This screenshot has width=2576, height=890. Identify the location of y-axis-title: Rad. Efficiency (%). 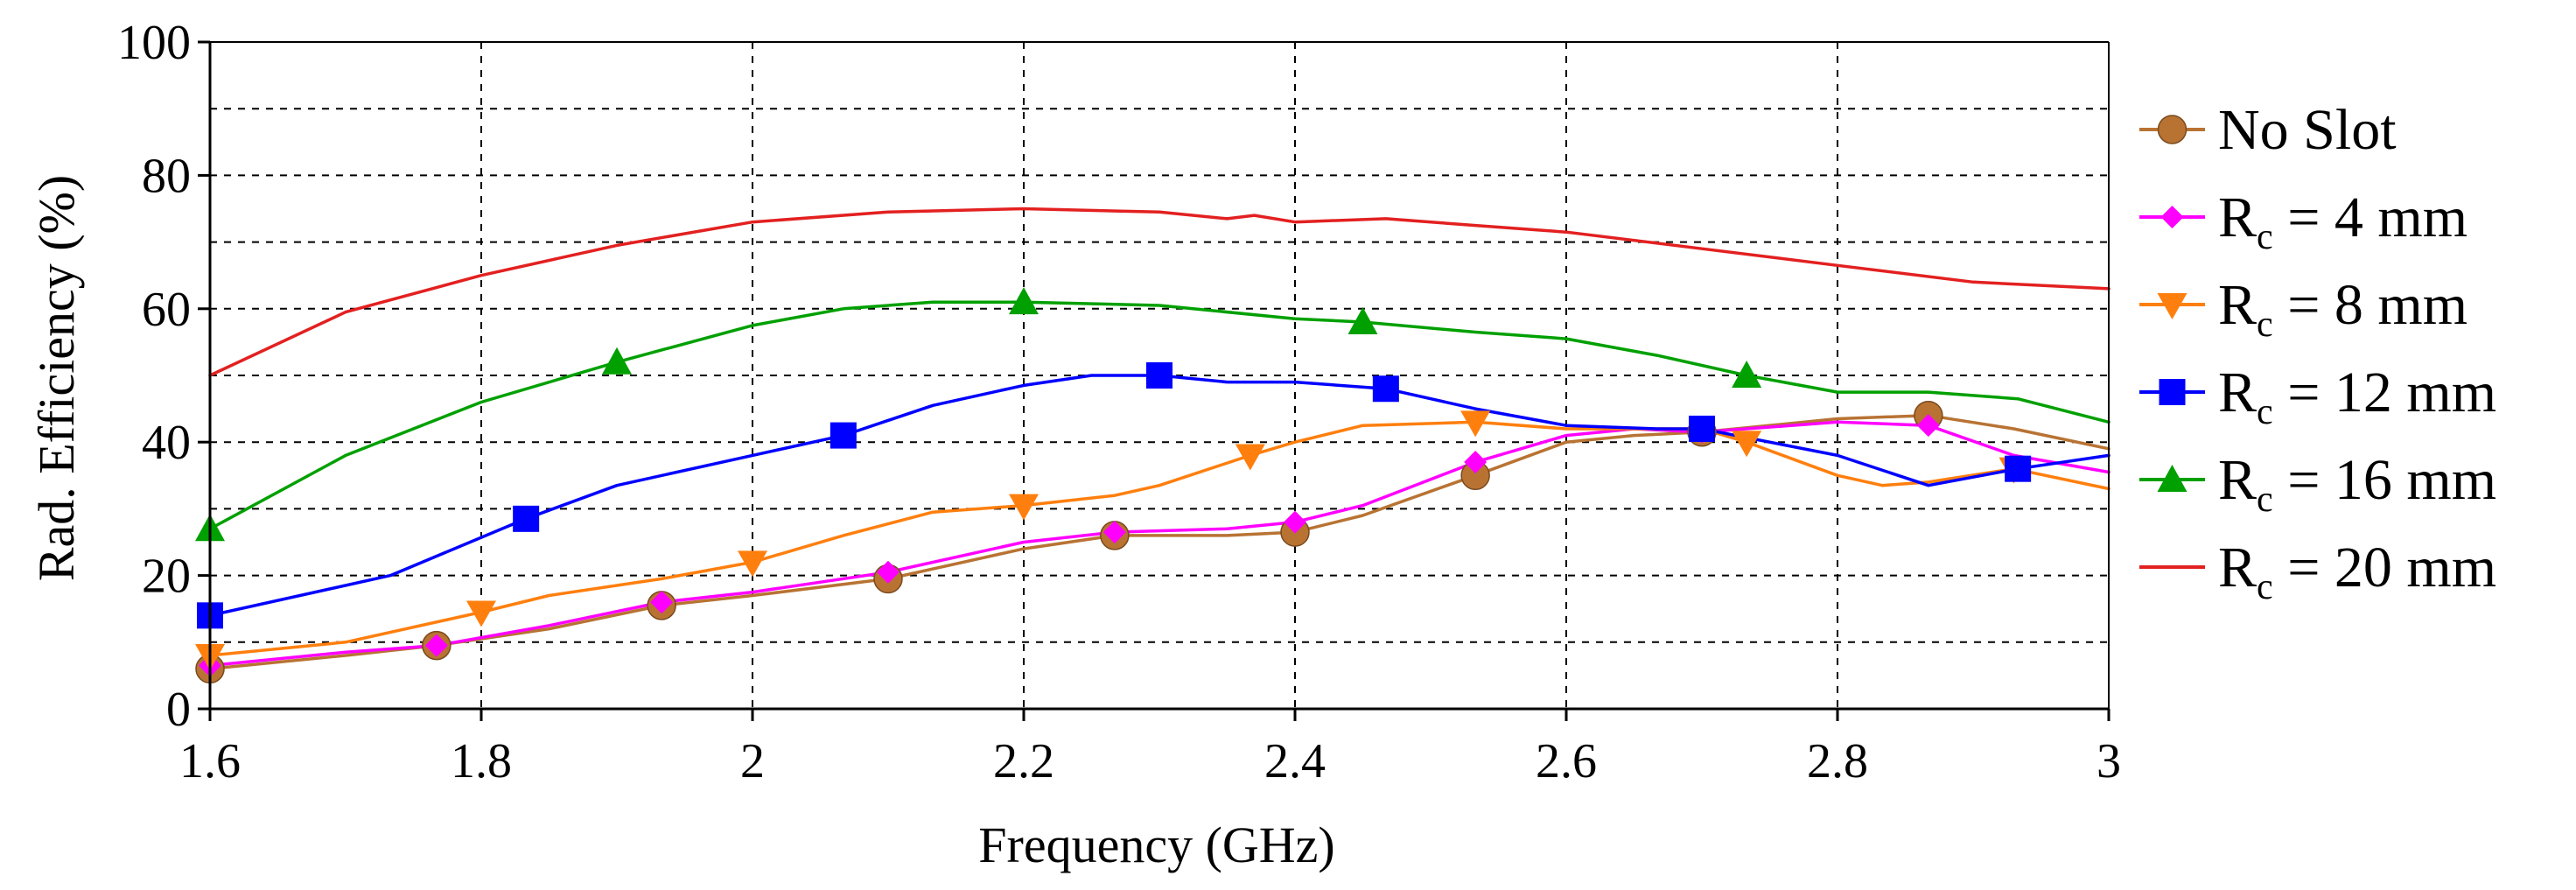
(56, 378).